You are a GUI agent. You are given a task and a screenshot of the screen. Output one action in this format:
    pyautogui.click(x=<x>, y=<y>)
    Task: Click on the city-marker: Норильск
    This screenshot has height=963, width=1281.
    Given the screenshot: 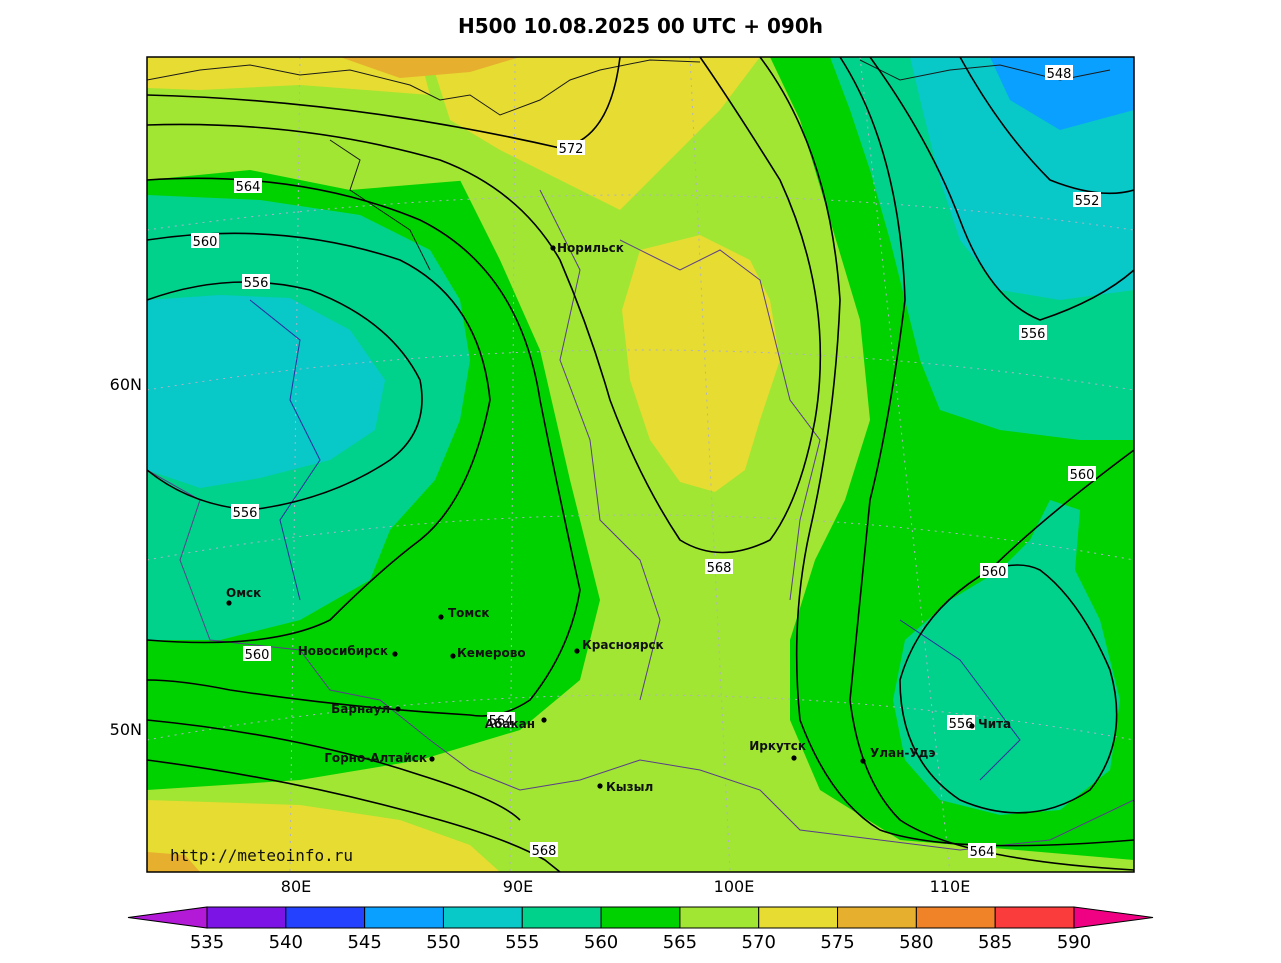 What is the action you would take?
    pyautogui.click(x=587, y=248)
    